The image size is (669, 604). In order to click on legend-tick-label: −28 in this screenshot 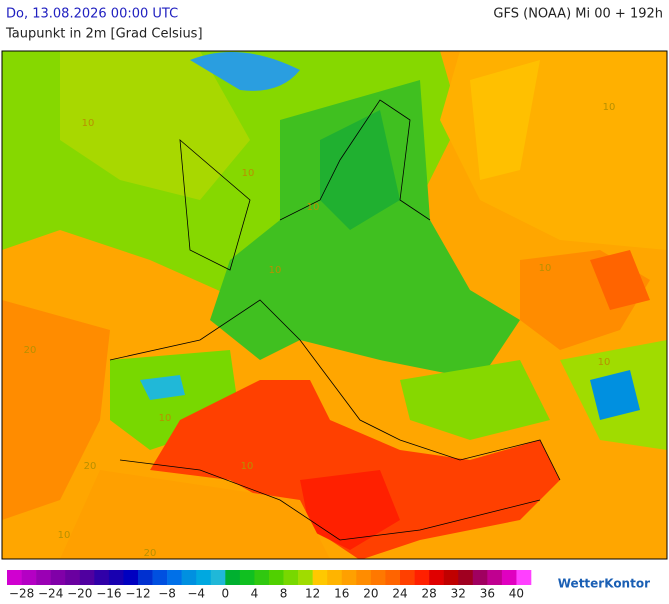, I will do `click(21, 594)`.